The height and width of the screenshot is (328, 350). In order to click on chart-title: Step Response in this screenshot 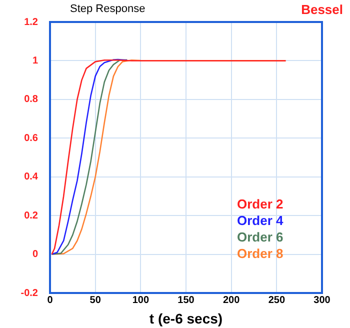, I will do `click(108, 9)`.